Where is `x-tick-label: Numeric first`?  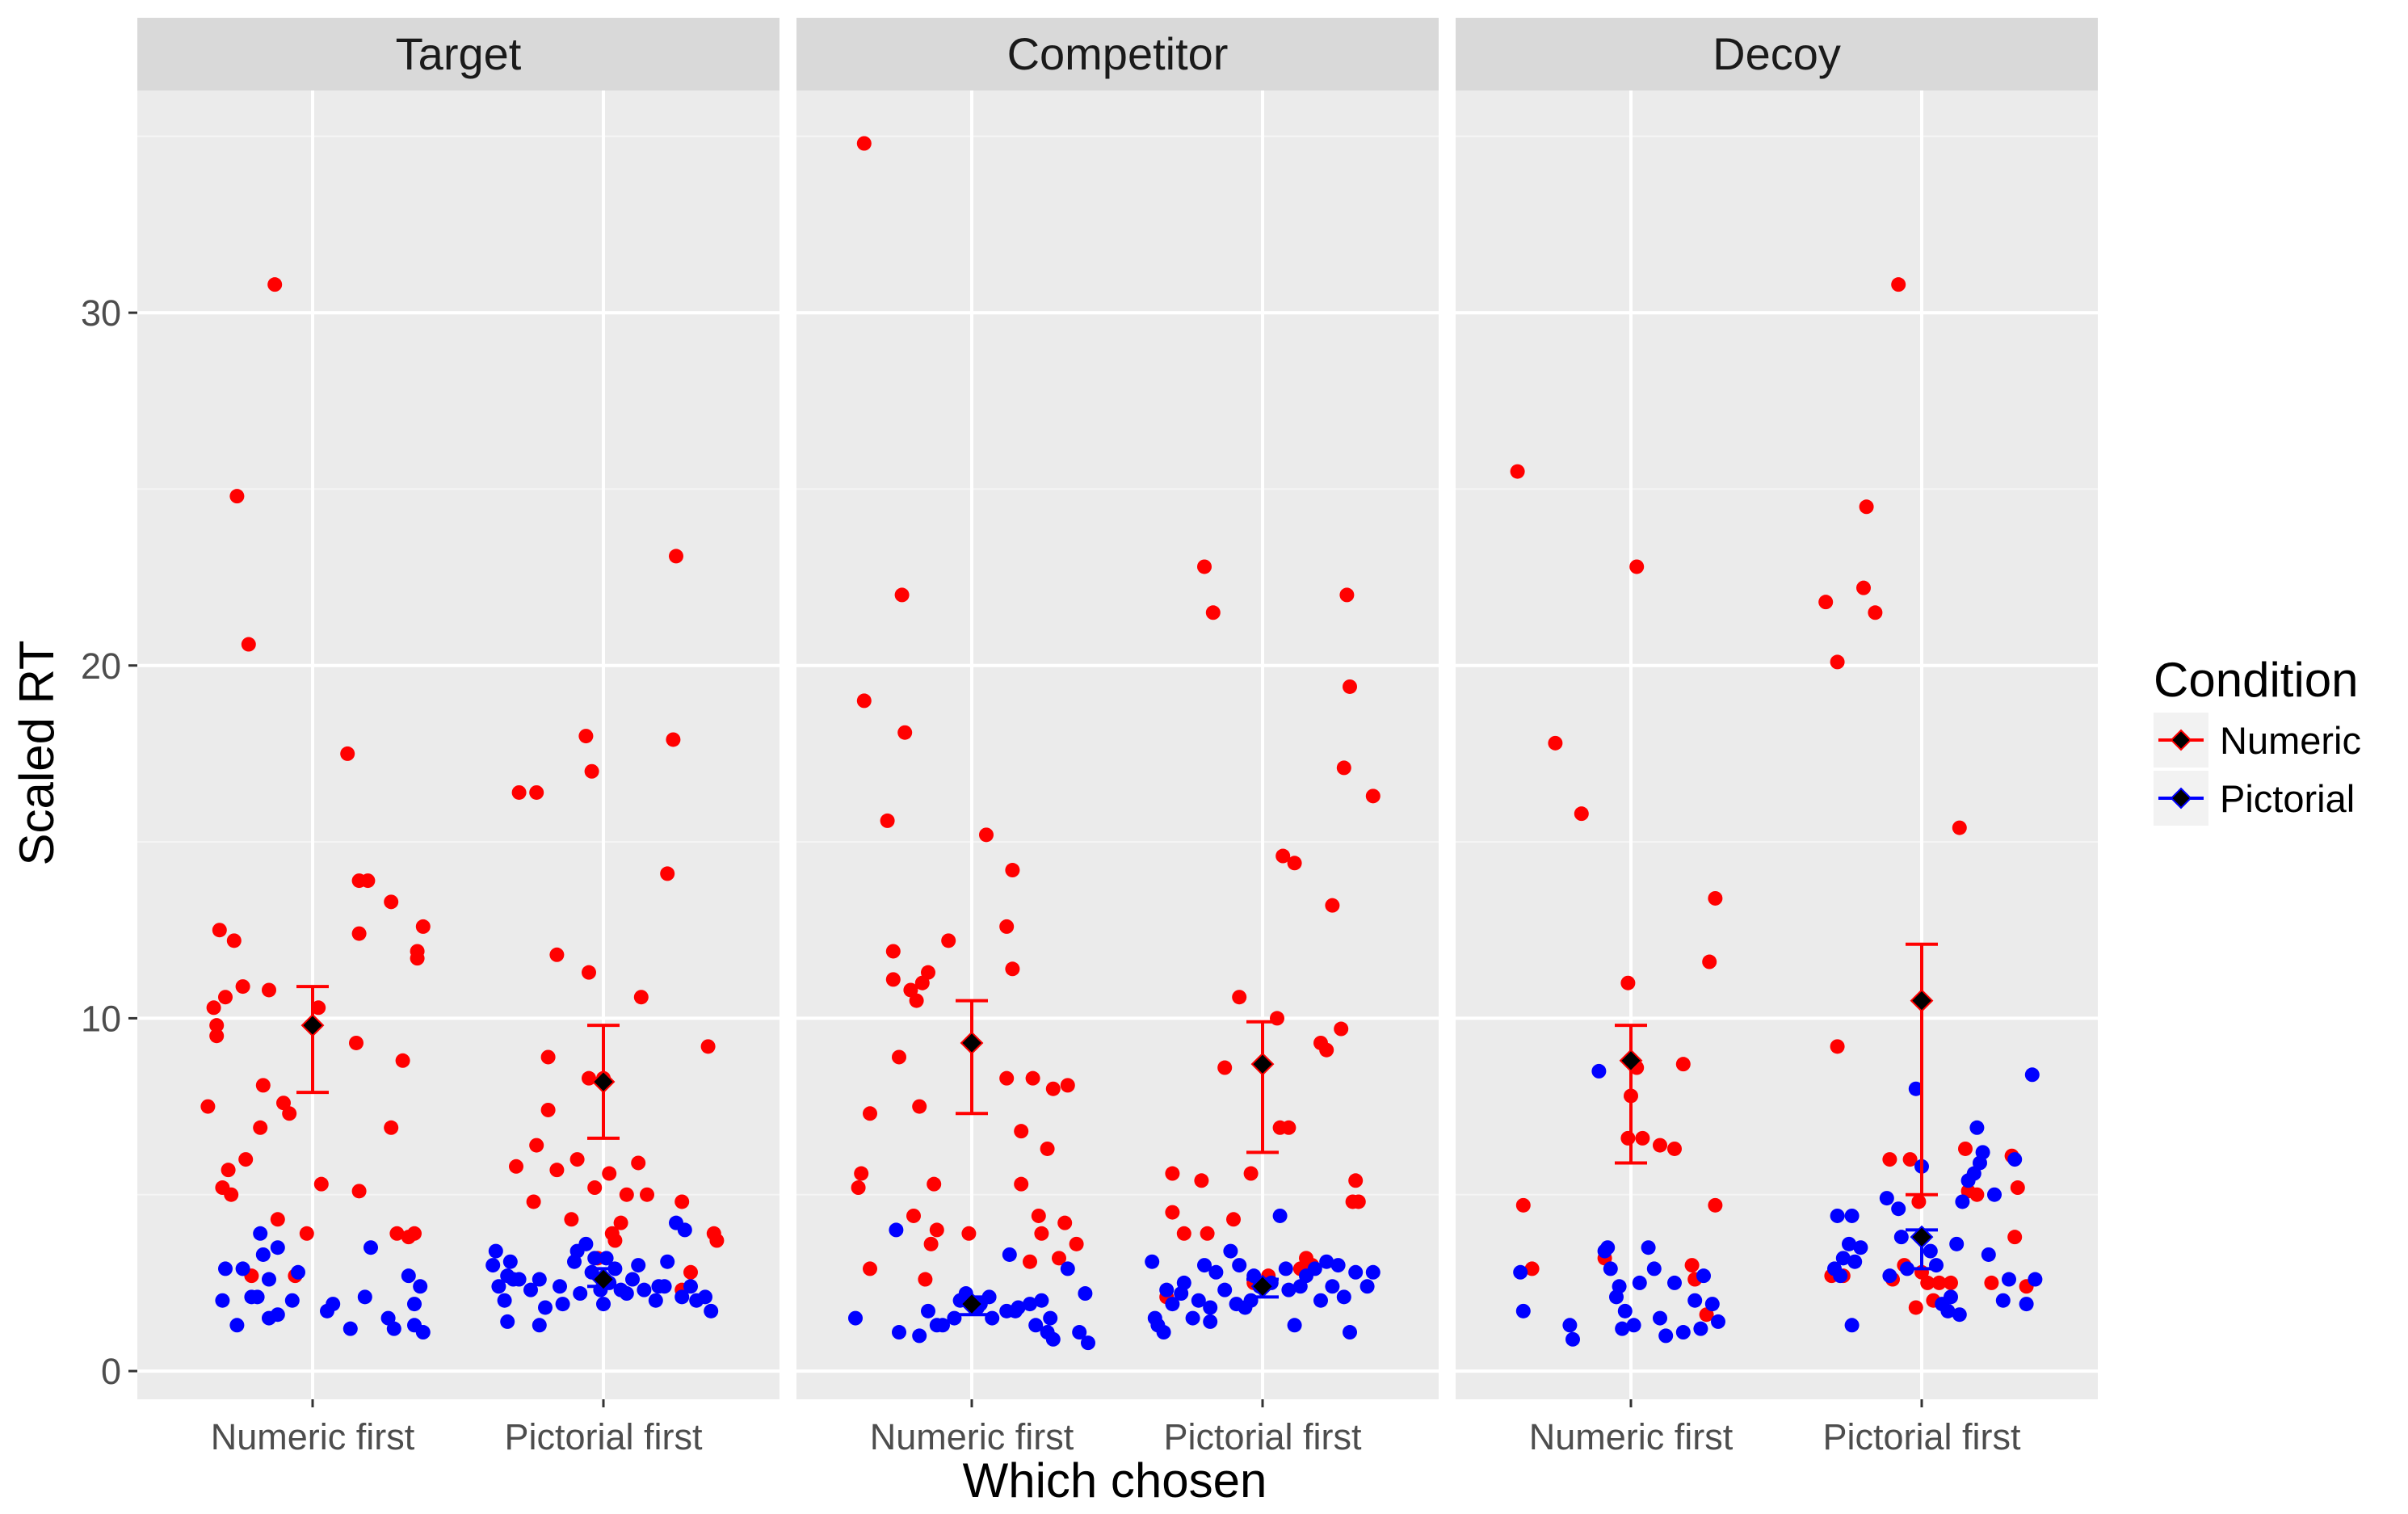
x-tick-label: Numeric first is located at coordinates (1631, 1437).